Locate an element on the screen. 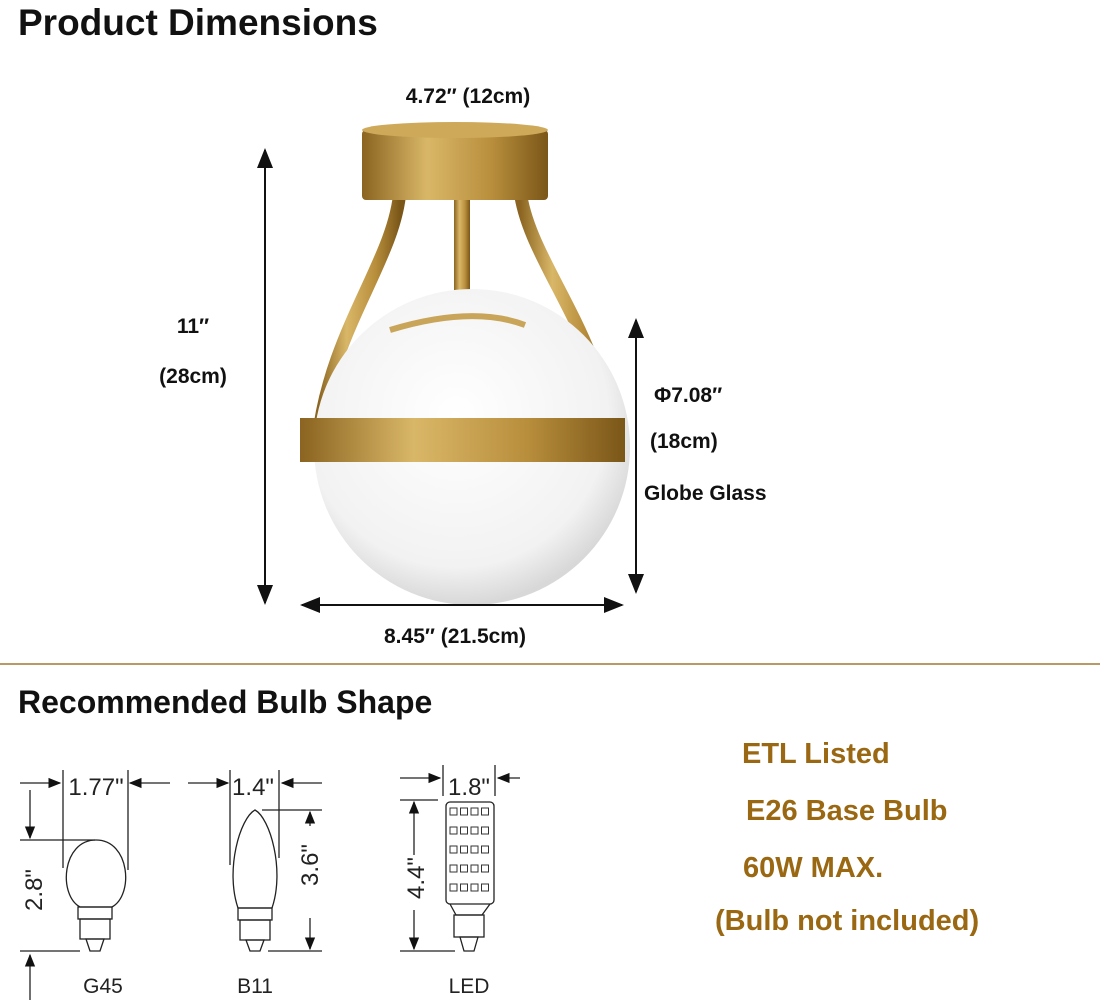 Image resolution: width=1100 pixels, height=1006 pixels. height-inches-label: 11″ is located at coordinates (193, 326).